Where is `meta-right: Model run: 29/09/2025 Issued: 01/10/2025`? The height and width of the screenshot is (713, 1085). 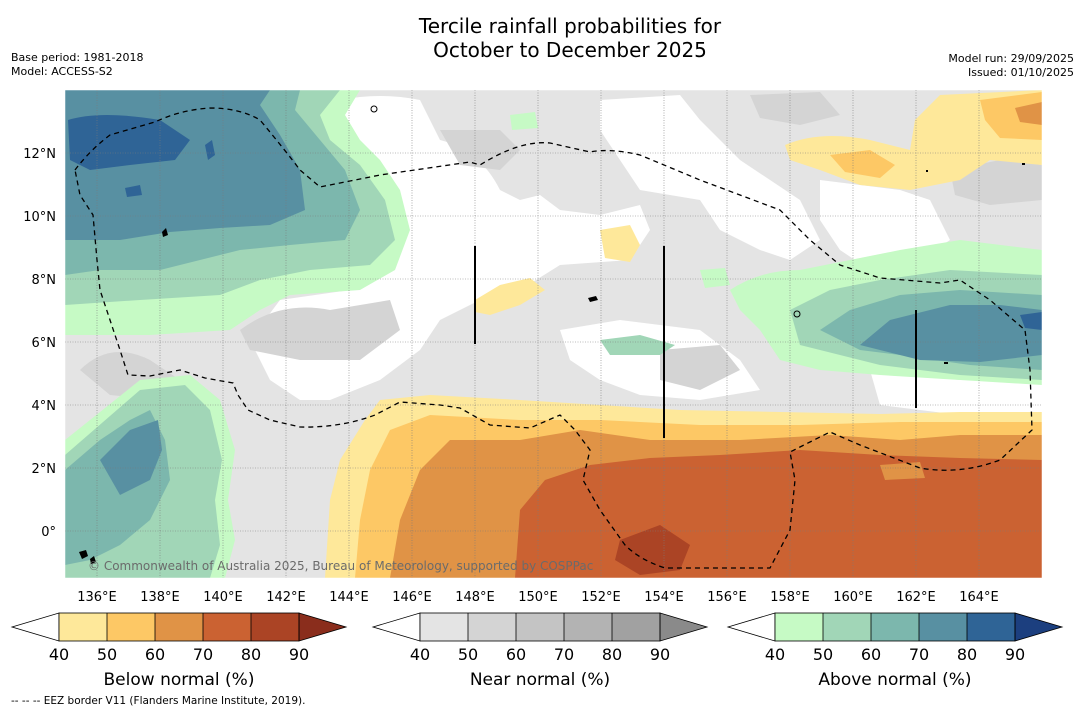 meta-right: Model run: 29/09/2025 Issued: 01/10/2025 is located at coordinates (1011, 66).